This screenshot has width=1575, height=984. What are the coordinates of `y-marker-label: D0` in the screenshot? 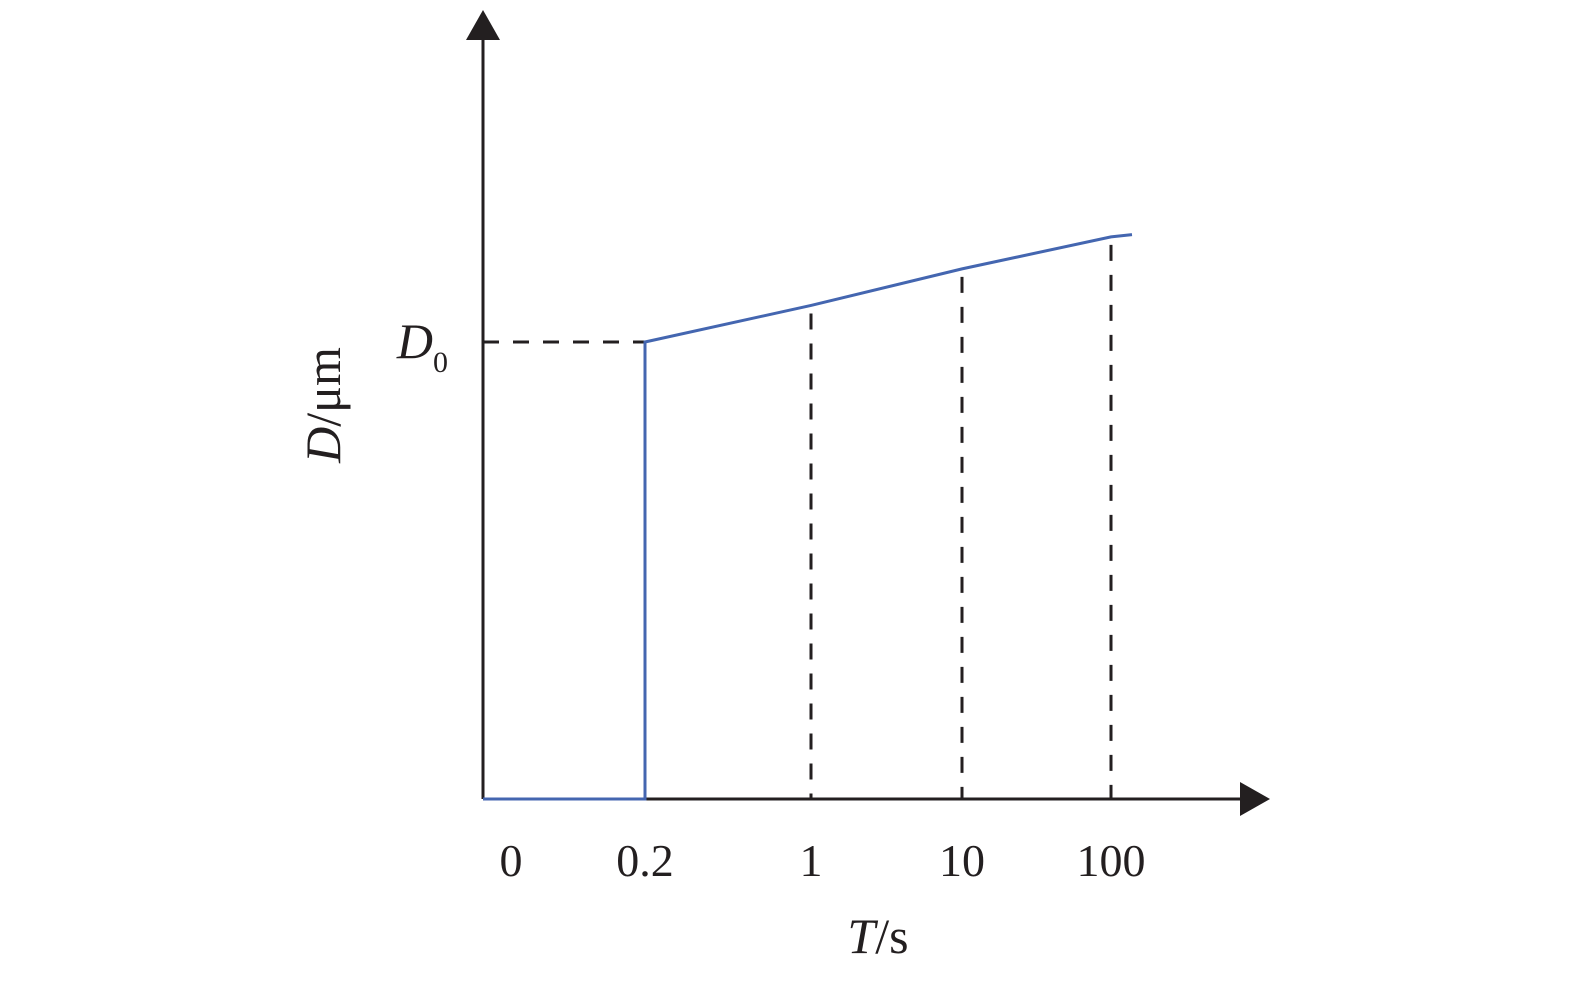 It's located at (422, 346).